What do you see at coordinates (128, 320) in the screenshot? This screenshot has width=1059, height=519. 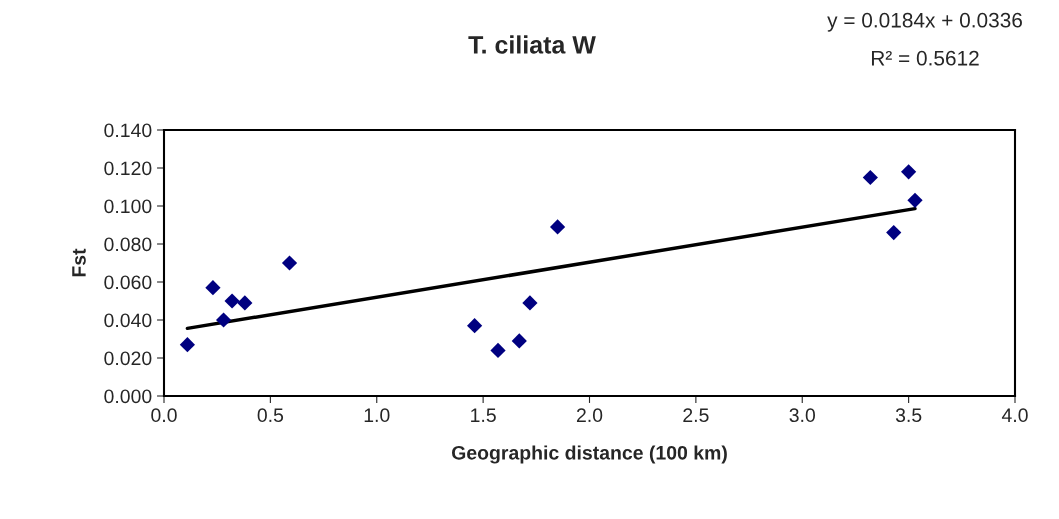 I see `y-tick-label: 0.040` at bounding box center [128, 320].